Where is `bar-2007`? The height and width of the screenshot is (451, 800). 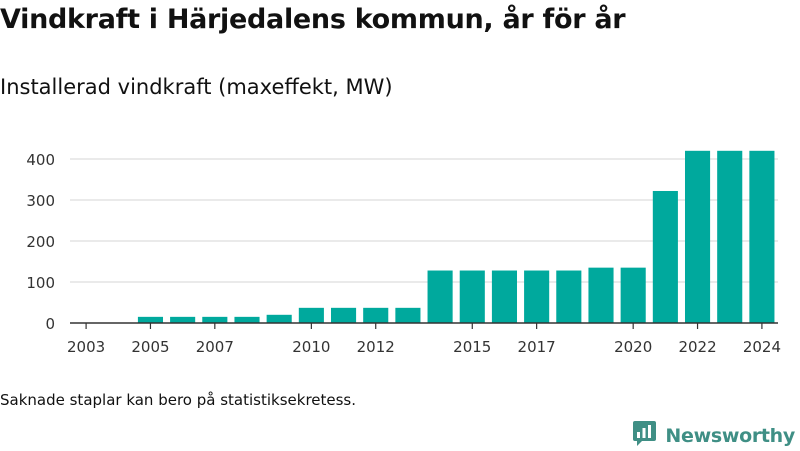
bar-2007 is located at coordinates (215, 319).